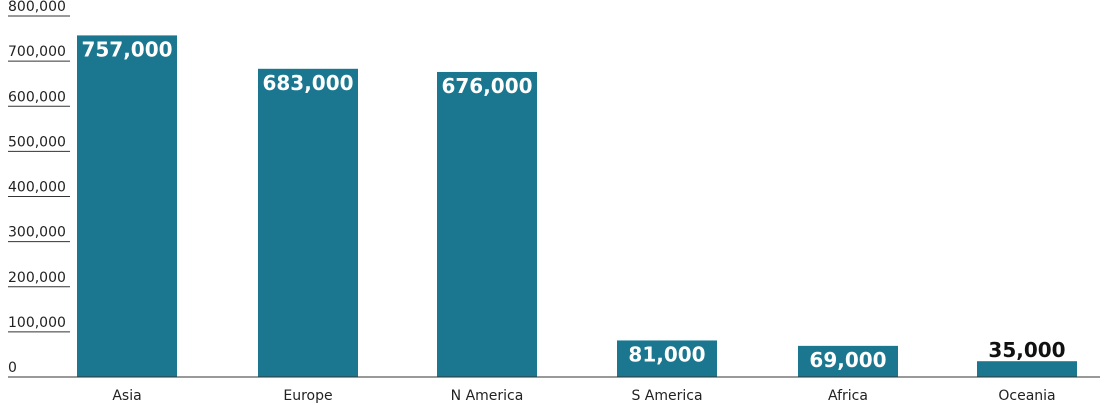  What do you see at coordinates (37, 142) in the screenshot?
I see `y-tick-label: 500,000` at bounding box center [37, 142].